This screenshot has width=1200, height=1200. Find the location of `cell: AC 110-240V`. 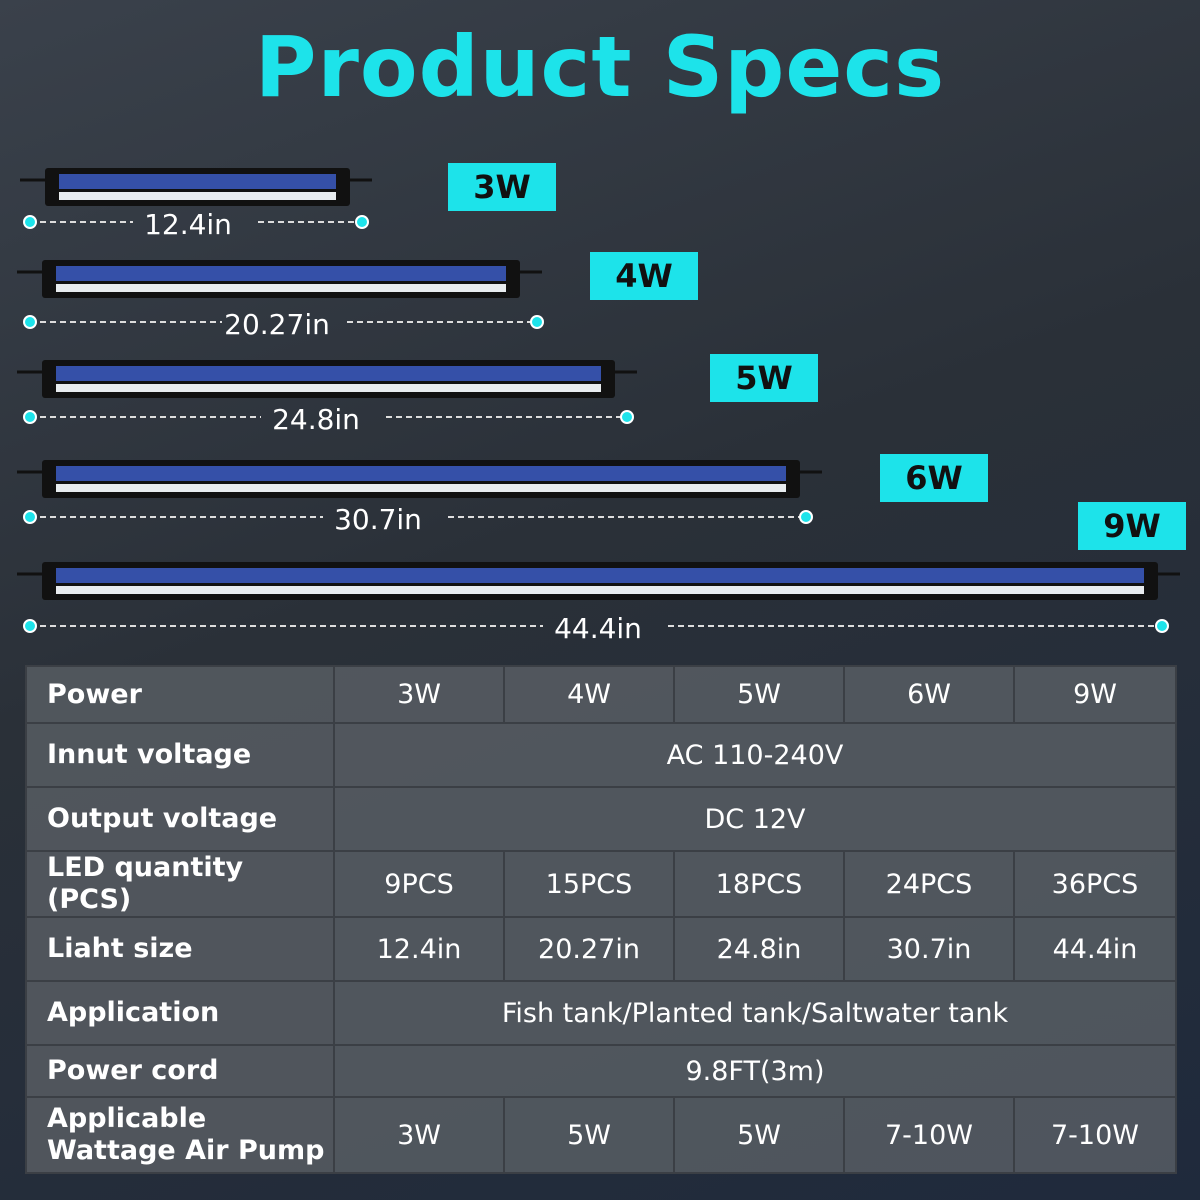

cell: AC 110-240V is located at coordinates (755, 755).